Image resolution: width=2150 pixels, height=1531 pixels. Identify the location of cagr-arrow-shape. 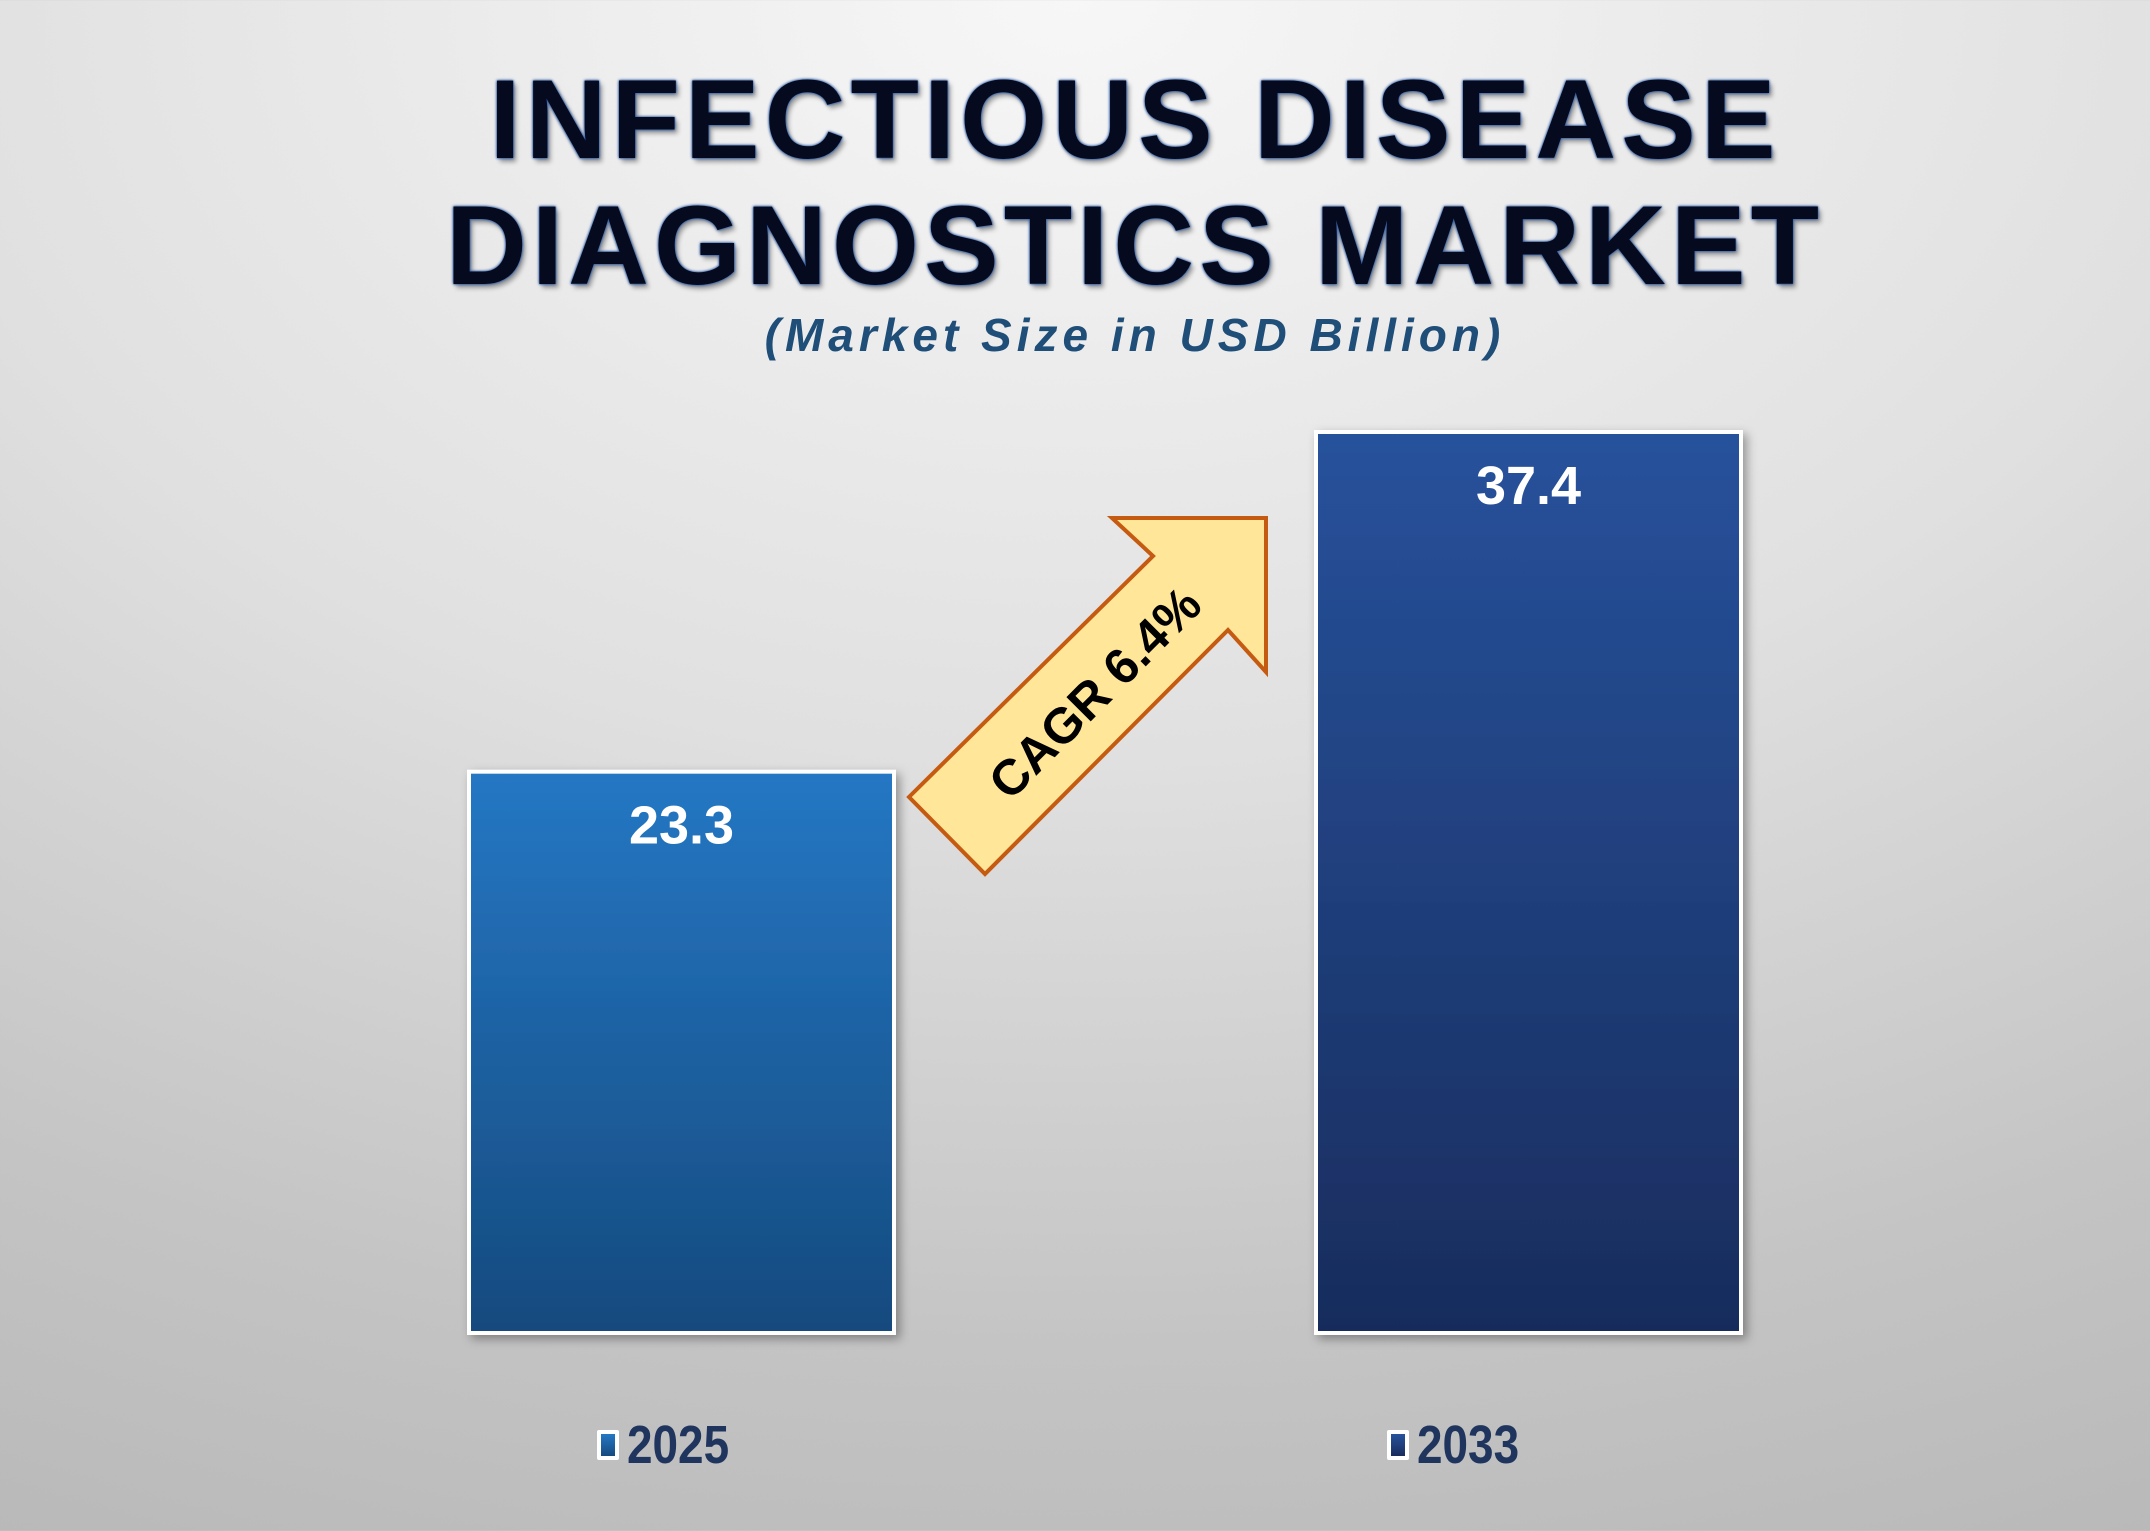
(1087, 696).